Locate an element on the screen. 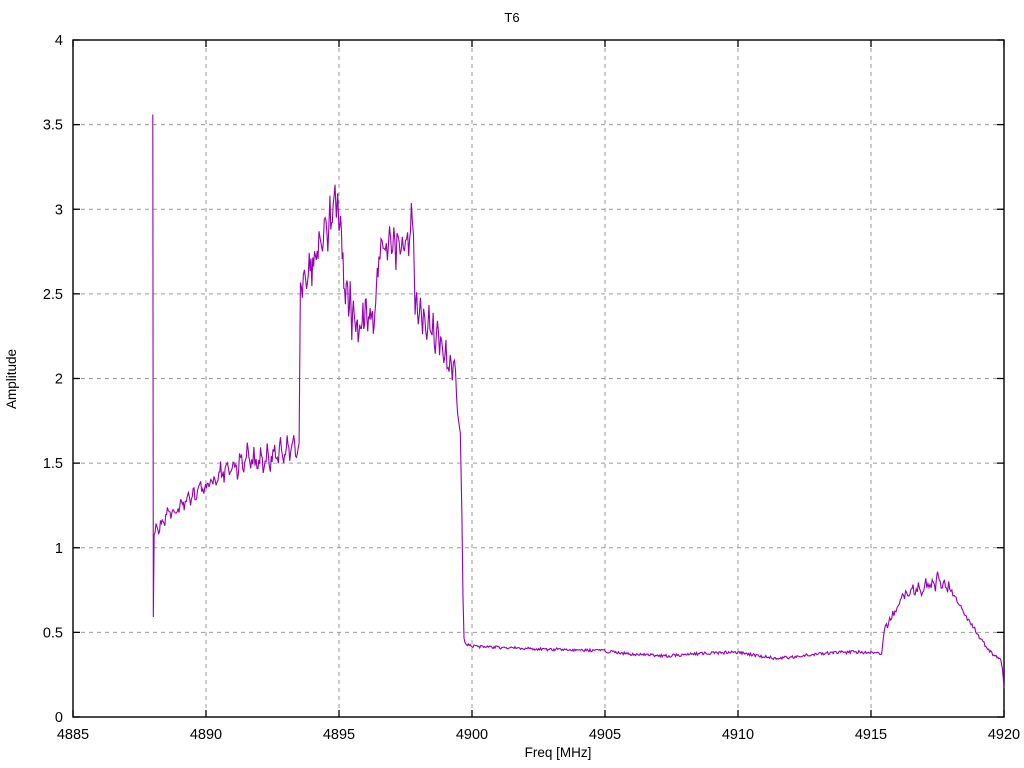 The width and height of the screenshot is (1024, 768). x-tick-label: 4890 is located at coordinates (206, 735).